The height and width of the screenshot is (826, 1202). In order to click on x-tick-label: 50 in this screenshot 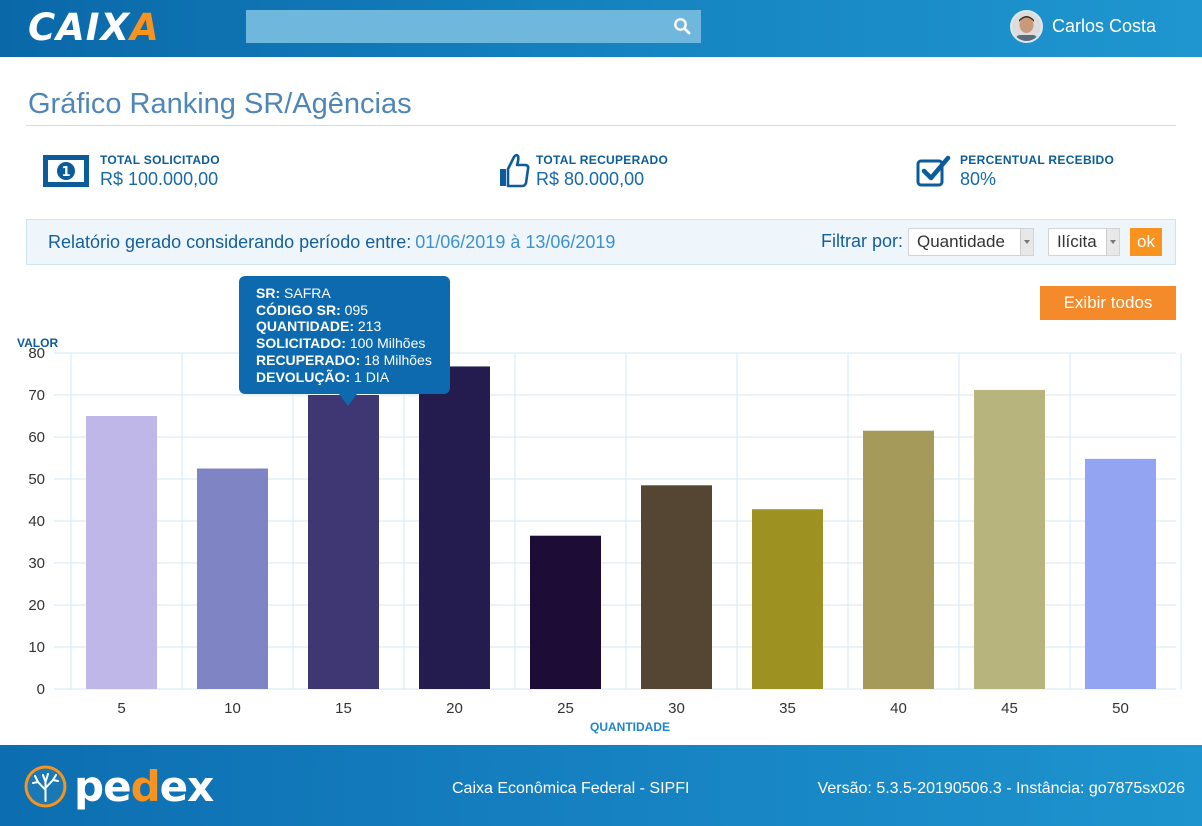, I will do `click(1120, 708)`.